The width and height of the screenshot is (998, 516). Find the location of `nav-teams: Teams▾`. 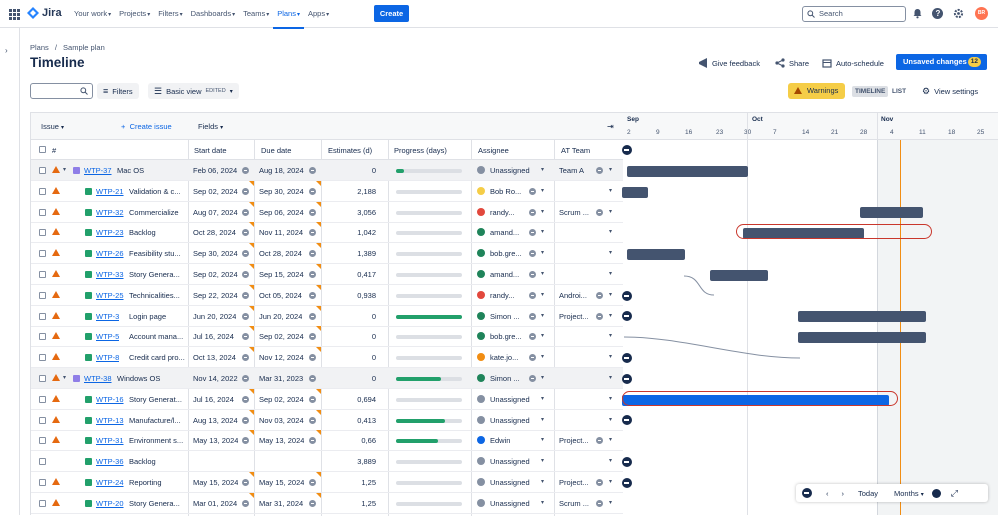

nav-teams: Teams▾ is located at coordinates (256, 13).